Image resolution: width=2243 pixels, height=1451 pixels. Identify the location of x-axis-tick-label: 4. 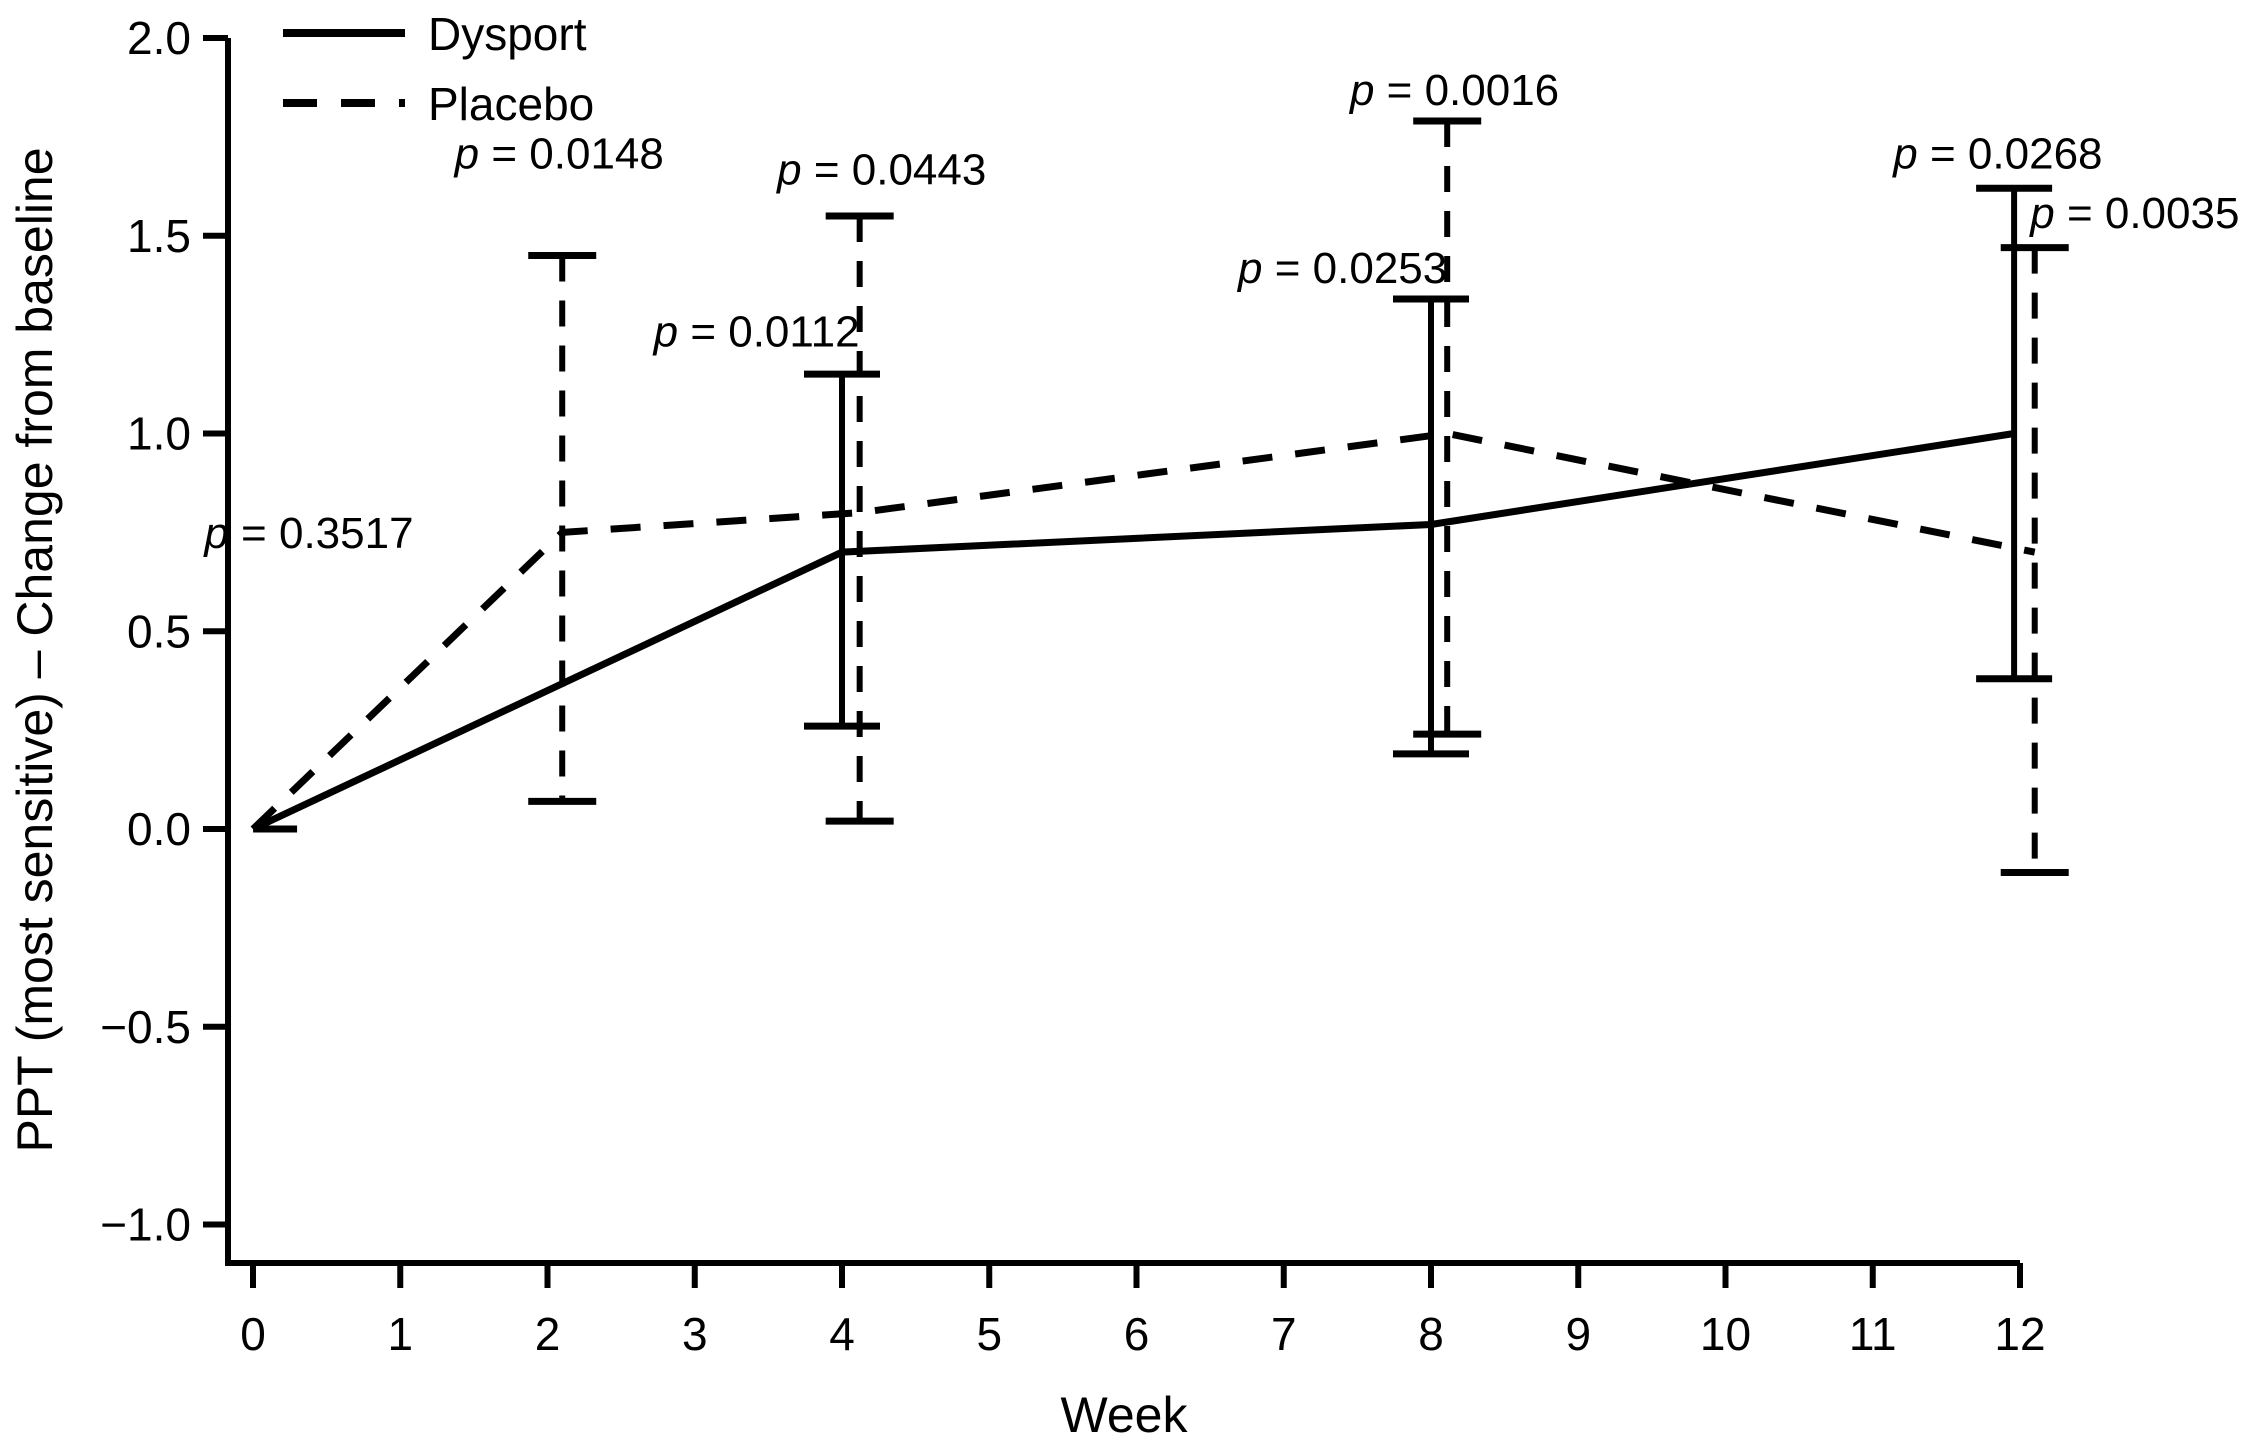
(842, 1334).